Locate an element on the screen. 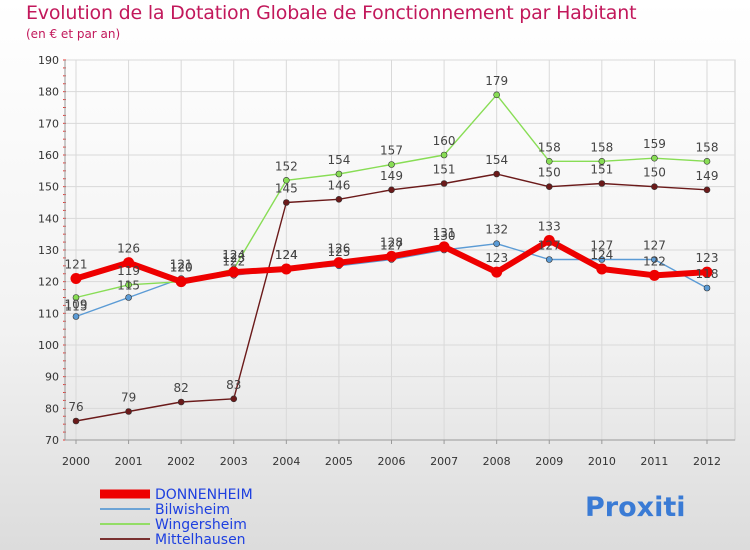 This screenshot has height=550, width=750. x-tick-label-2002: 2002 is located at coordinates (181, 461).